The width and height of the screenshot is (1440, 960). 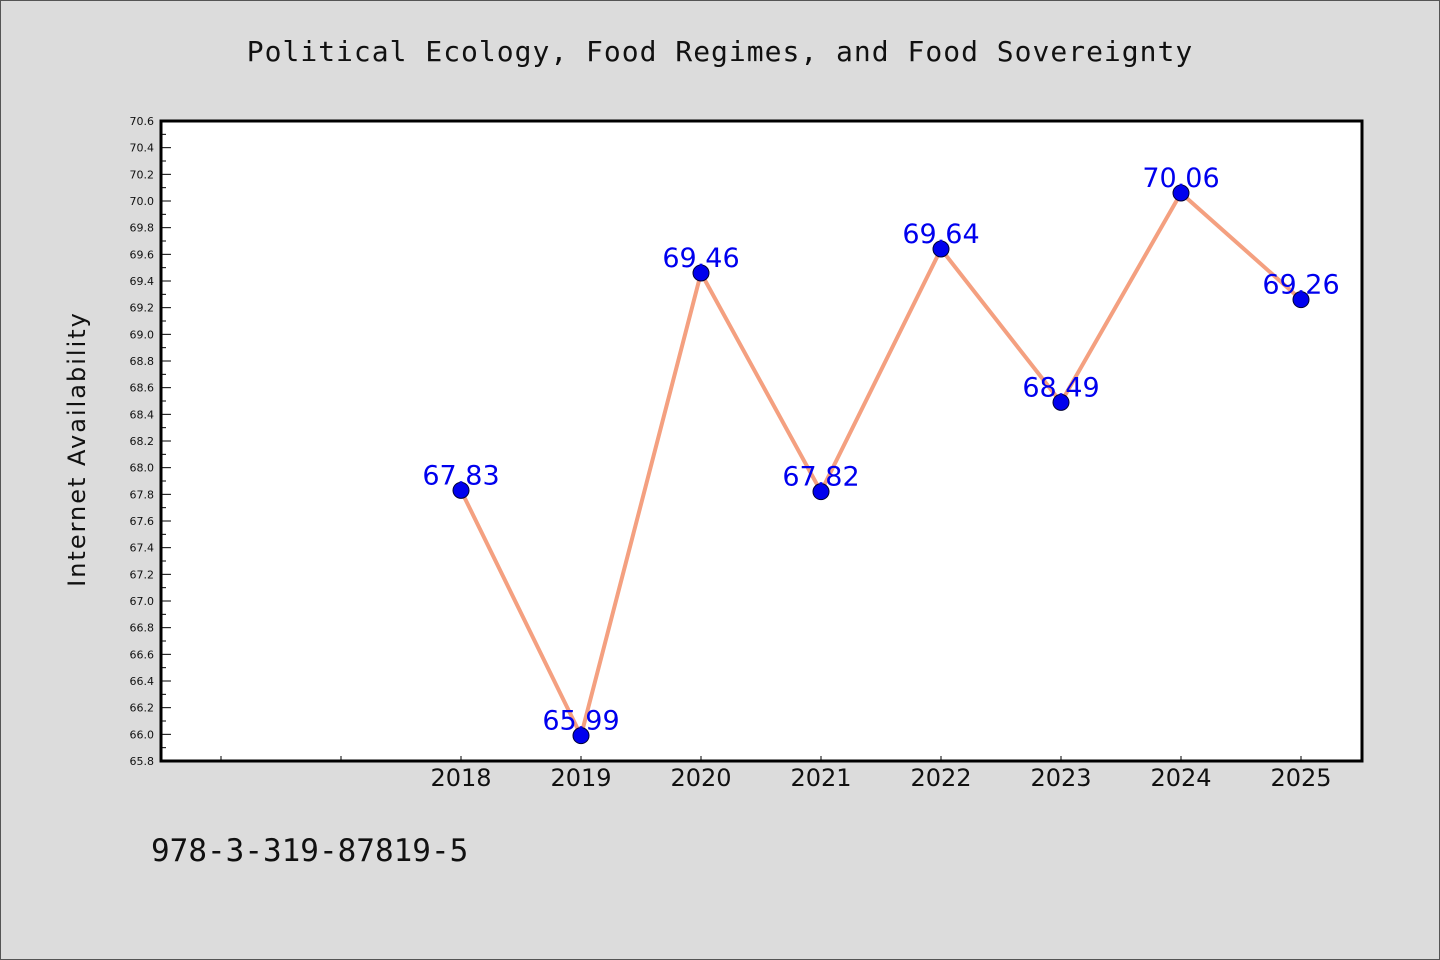 What do you see at coordinates (1300, 778) in the screenshot?
I see `x-tick-label: 2025` at bounding box center [1300, 778].